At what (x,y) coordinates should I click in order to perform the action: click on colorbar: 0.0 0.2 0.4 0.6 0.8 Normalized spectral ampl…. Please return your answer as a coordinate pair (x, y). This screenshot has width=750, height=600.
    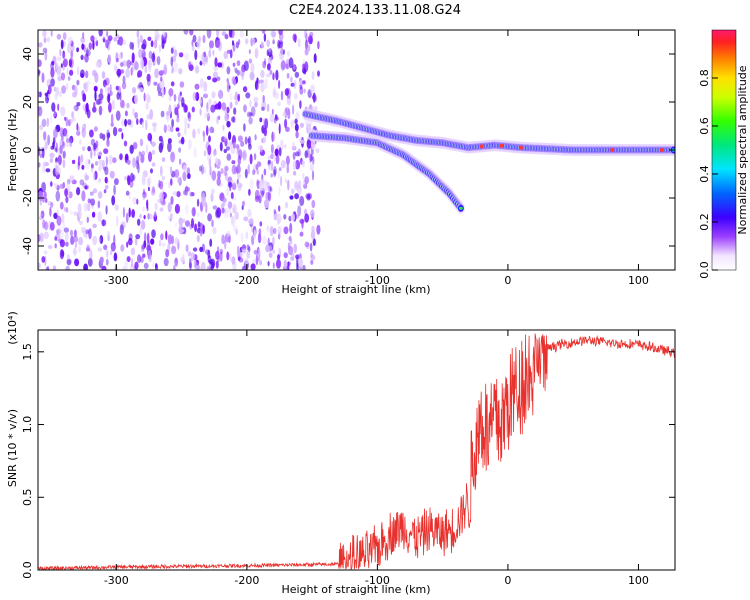
    Looking at the image, I should click on (723, 154).